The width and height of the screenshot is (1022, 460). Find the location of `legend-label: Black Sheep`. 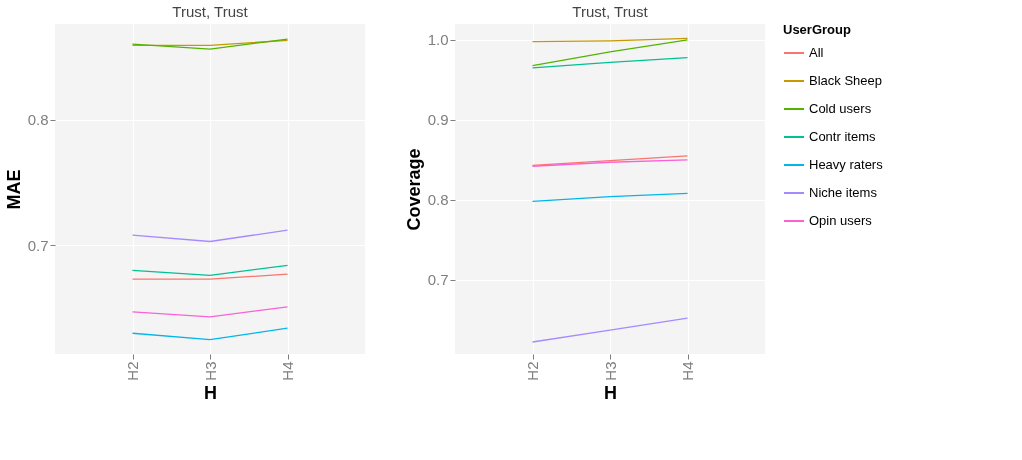

legend-label: Black Sheep is located at coordinates (845, 80).